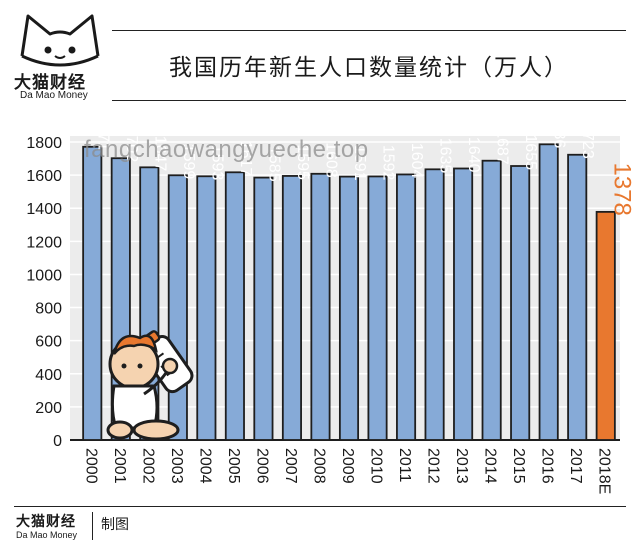  I want to click on y-tick-label: 400, so click(48, 375).